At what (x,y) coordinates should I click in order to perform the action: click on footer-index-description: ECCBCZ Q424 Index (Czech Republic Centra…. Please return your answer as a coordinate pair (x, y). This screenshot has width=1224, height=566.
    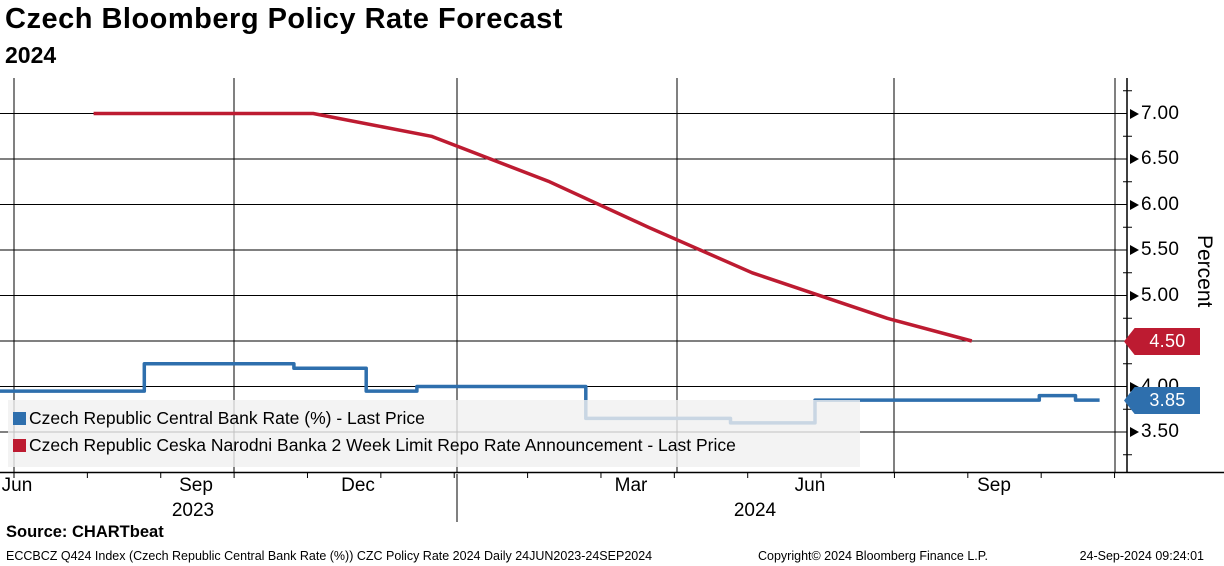
    Looking at the image, I should click on (329, 556).